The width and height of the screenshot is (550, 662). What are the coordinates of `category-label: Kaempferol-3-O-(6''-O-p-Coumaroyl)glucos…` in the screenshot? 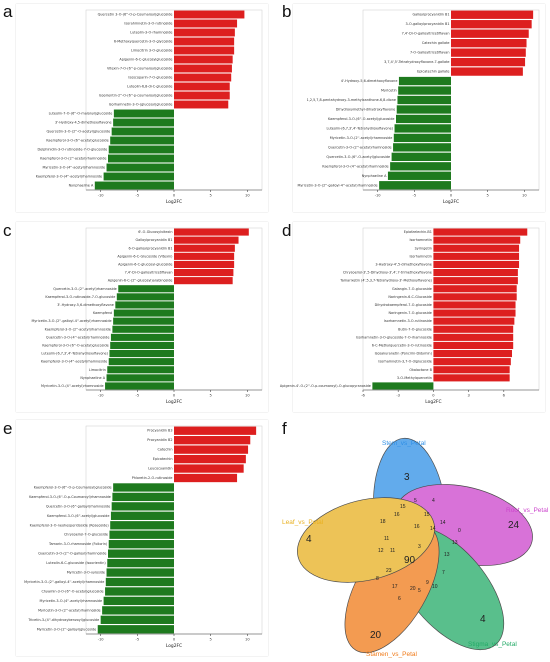 It's located at (73, 487).